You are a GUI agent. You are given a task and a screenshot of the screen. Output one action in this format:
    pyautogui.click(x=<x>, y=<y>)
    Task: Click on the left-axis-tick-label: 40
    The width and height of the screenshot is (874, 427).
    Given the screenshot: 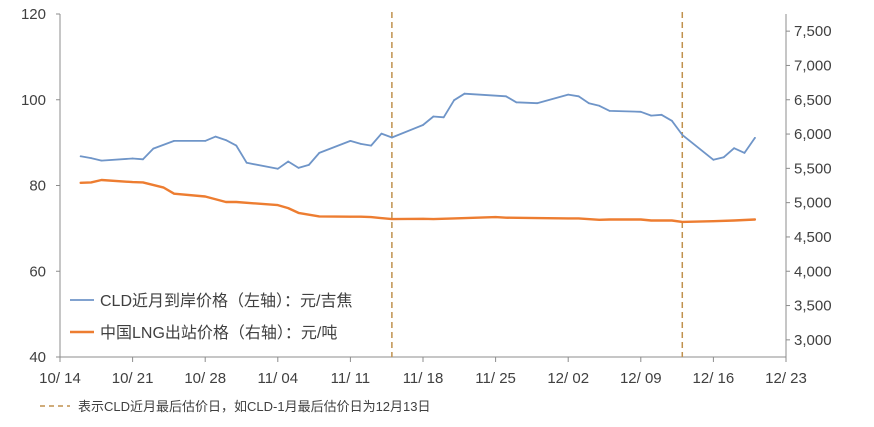 What is the action you would take?
    pyautogui.click(x=37, y=357)
    